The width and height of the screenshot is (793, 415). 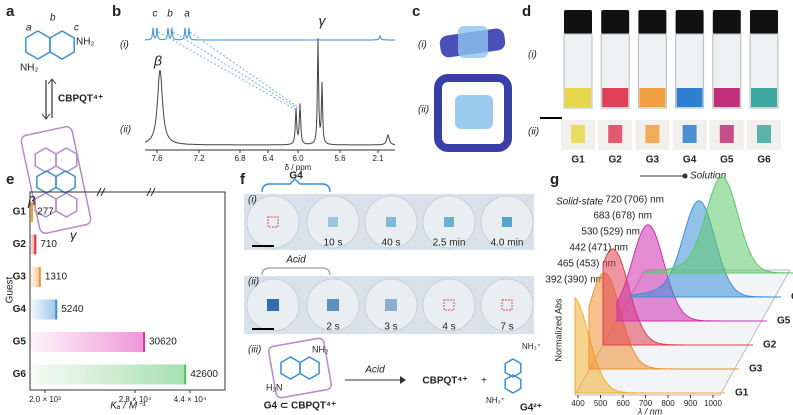 What do you see at coordinates (742, 393) in the screenshot?
I see `guest-label: G1` at bounding box center [742, 393].